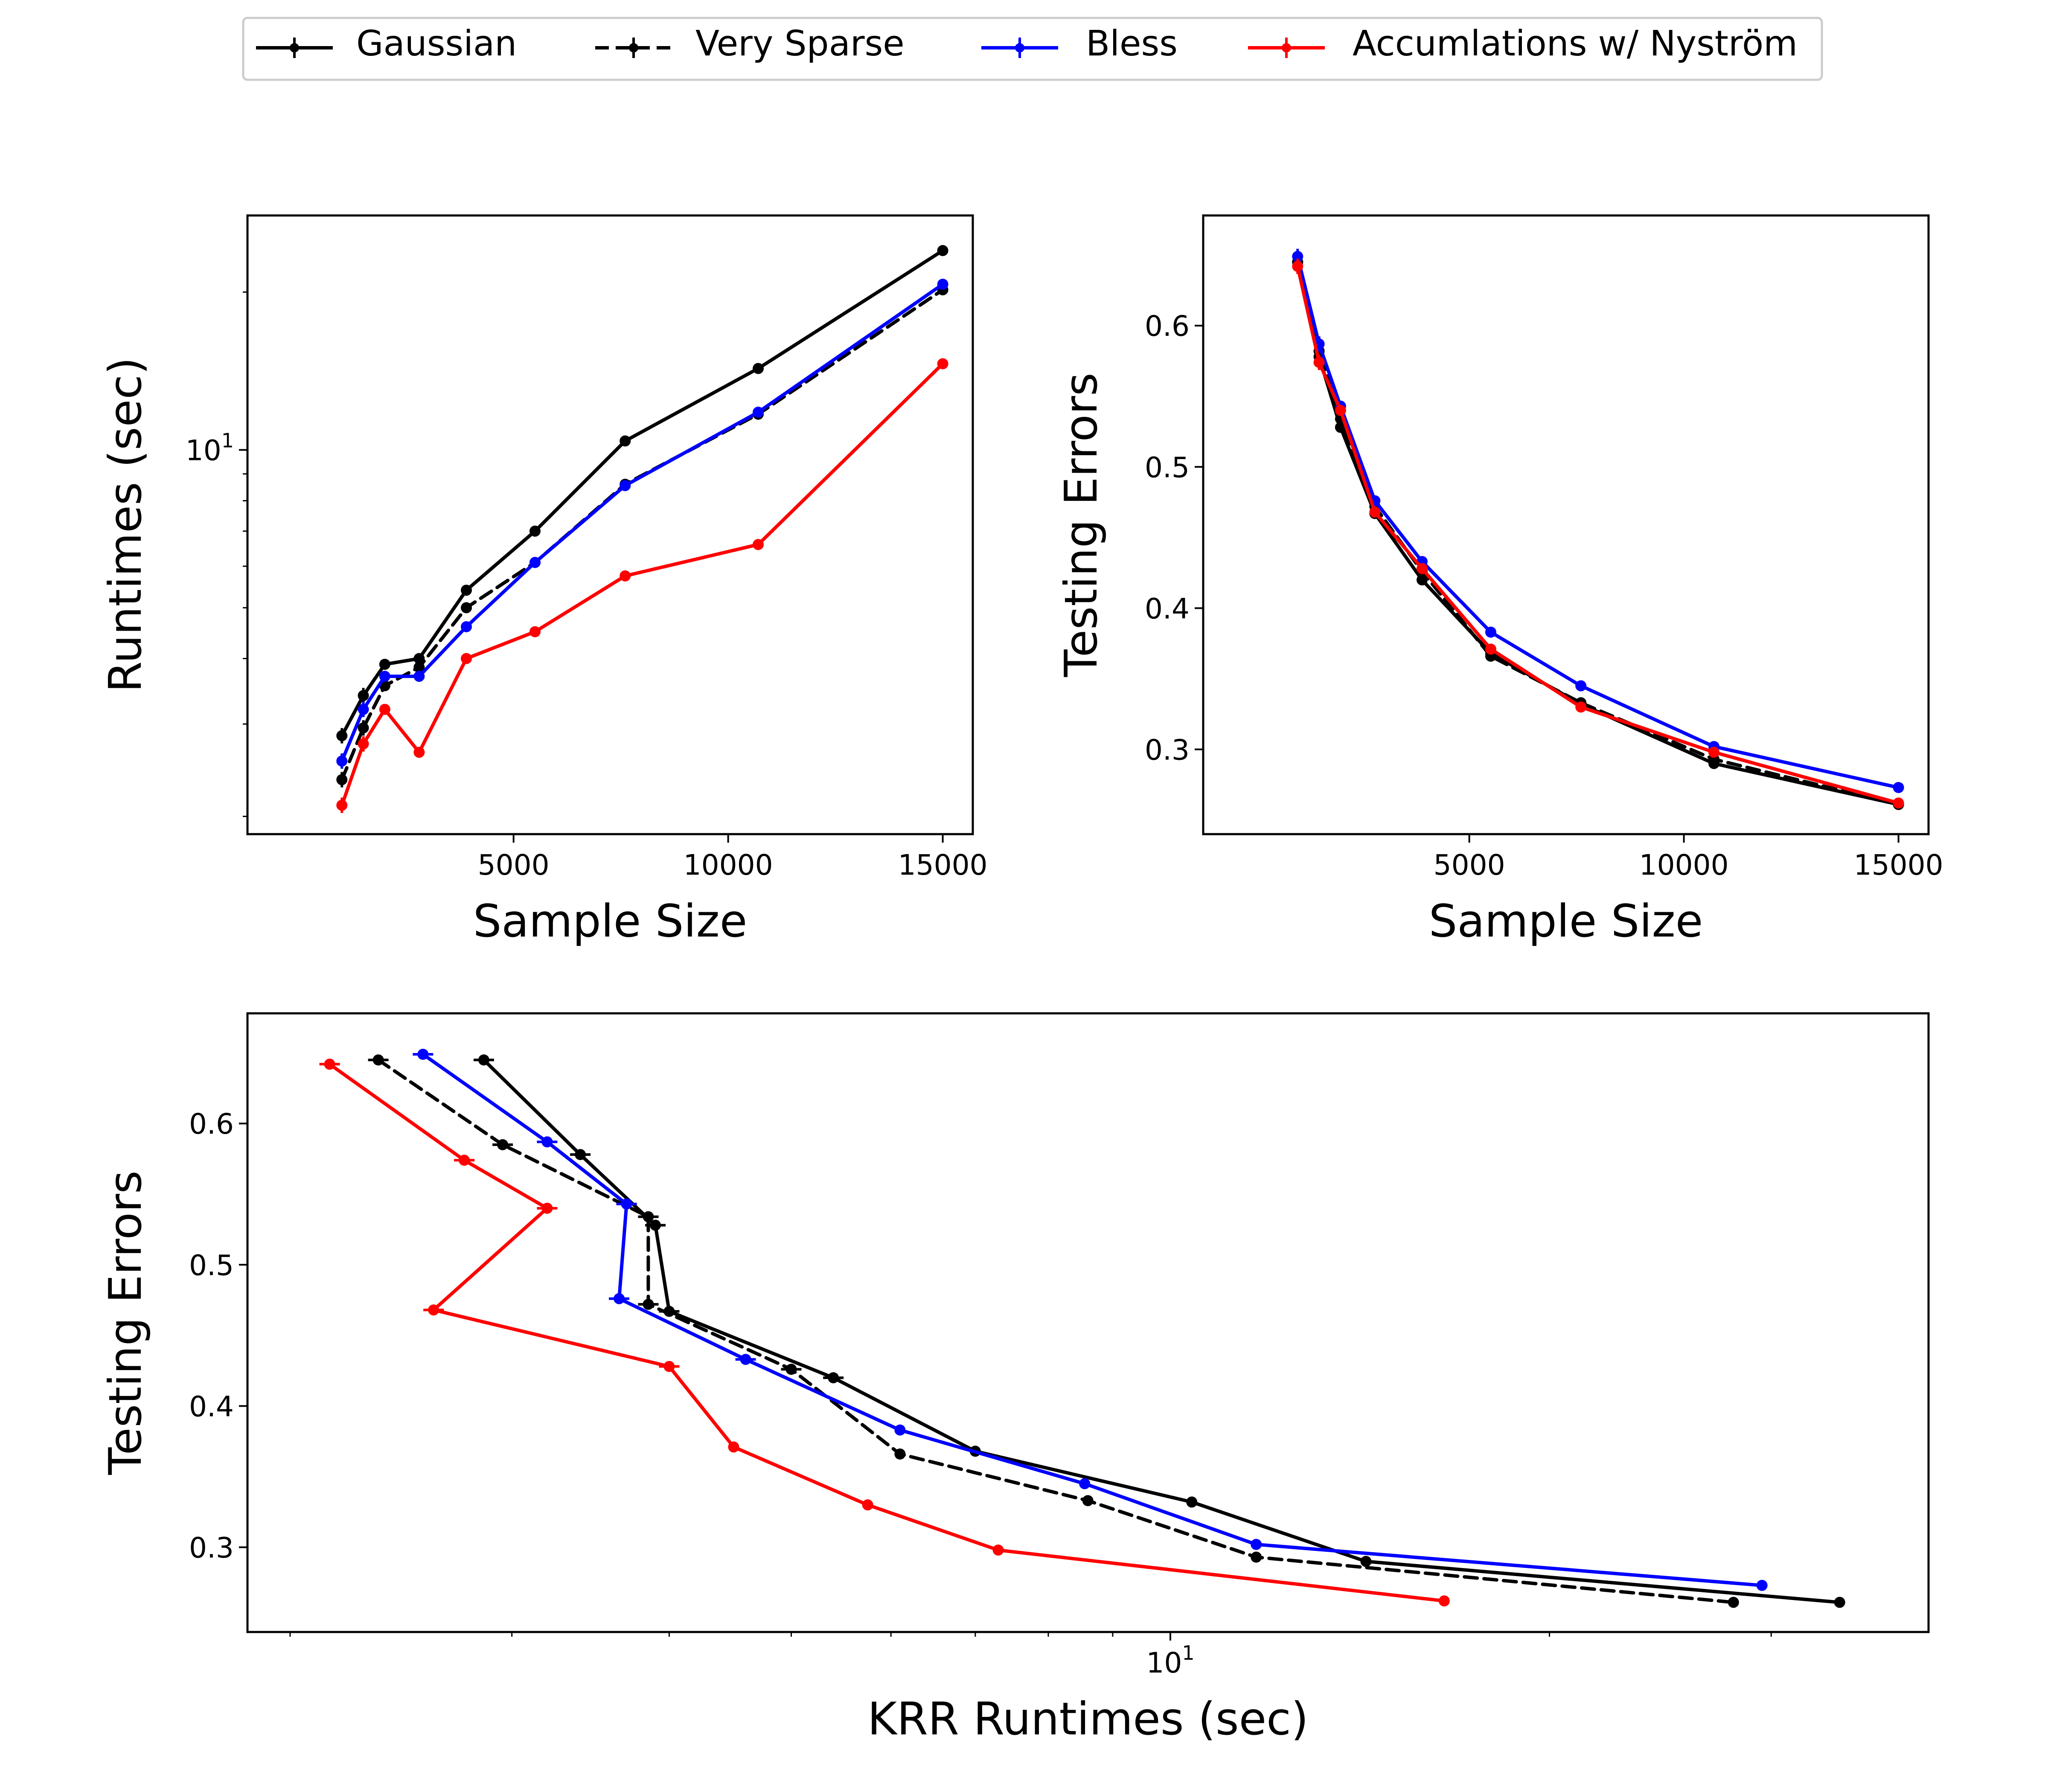 Image resolution: width=2048 pixels, height=1792 pixels. What do you see at coordinates (228, 440) in the screenshot?
I see `y-tick-label-exponent: 1` at bounding box center [228, 440].